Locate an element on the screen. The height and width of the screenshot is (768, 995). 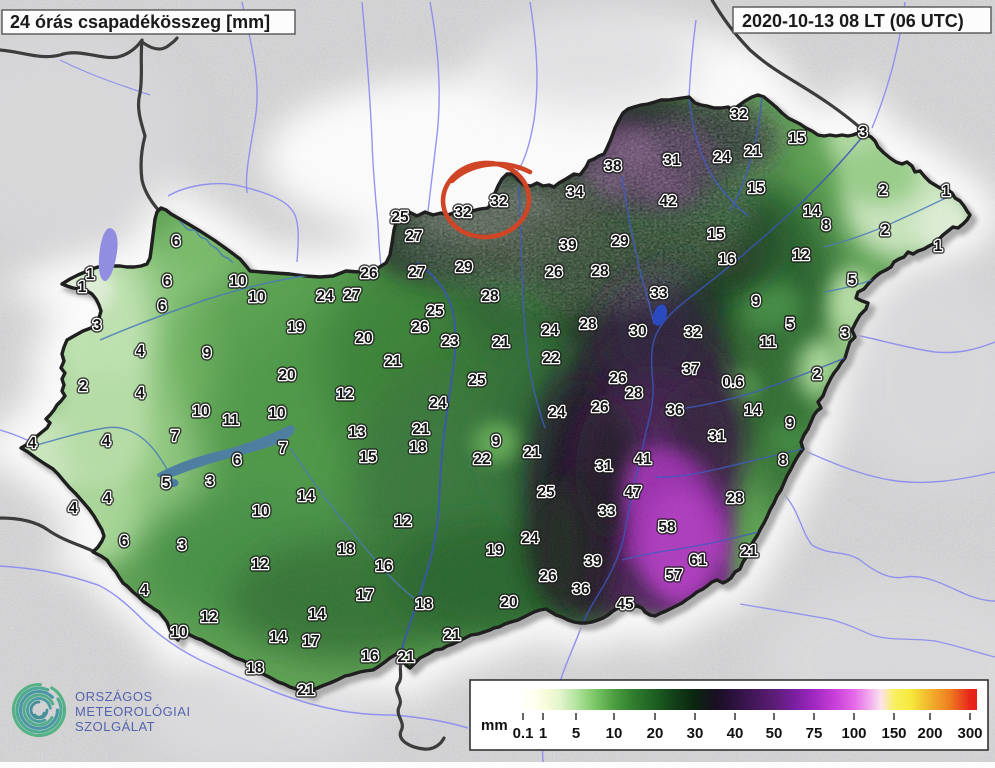
svg-text: 36 is located at coordinates (675, 410).